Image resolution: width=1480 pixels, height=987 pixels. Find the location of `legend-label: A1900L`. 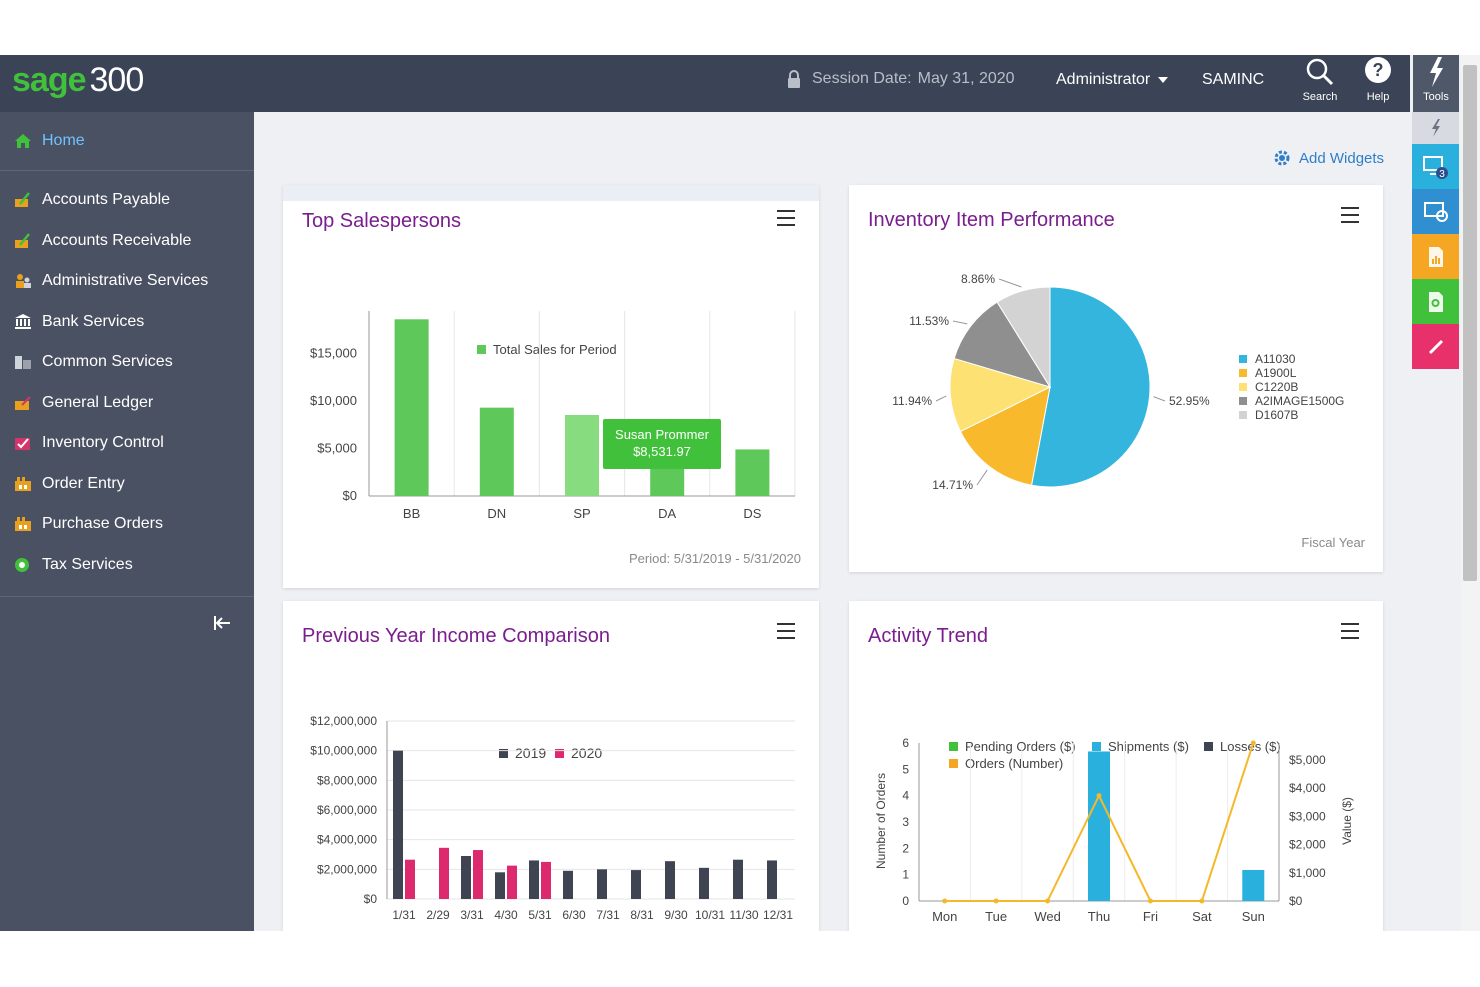

legend-label: A1900L is located at coordinates (1276, 373).